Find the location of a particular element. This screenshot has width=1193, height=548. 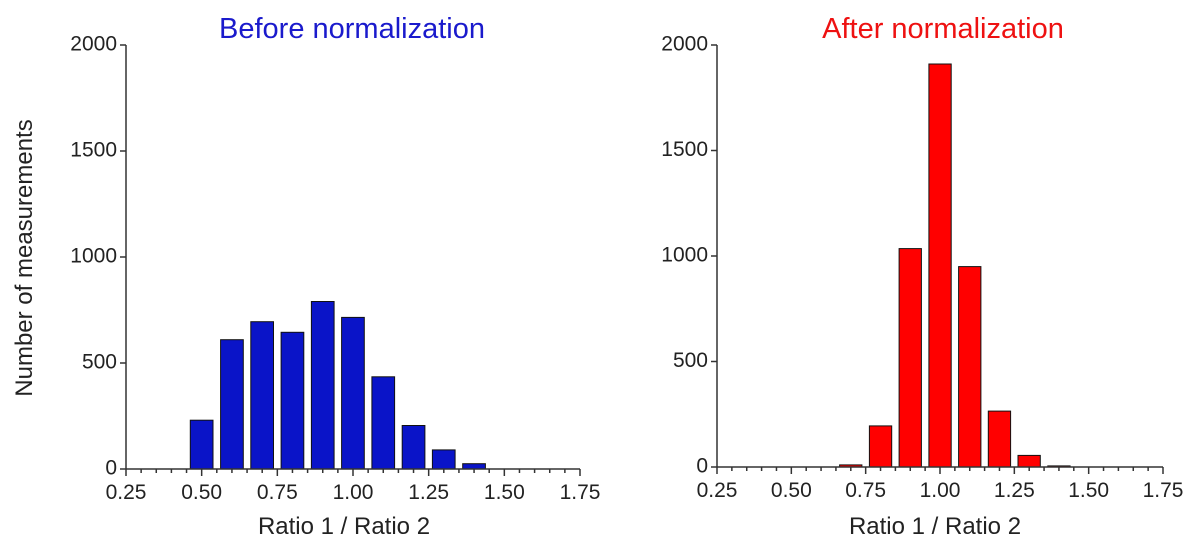

chart-title: After normalization is located at coordinates (943, 29).